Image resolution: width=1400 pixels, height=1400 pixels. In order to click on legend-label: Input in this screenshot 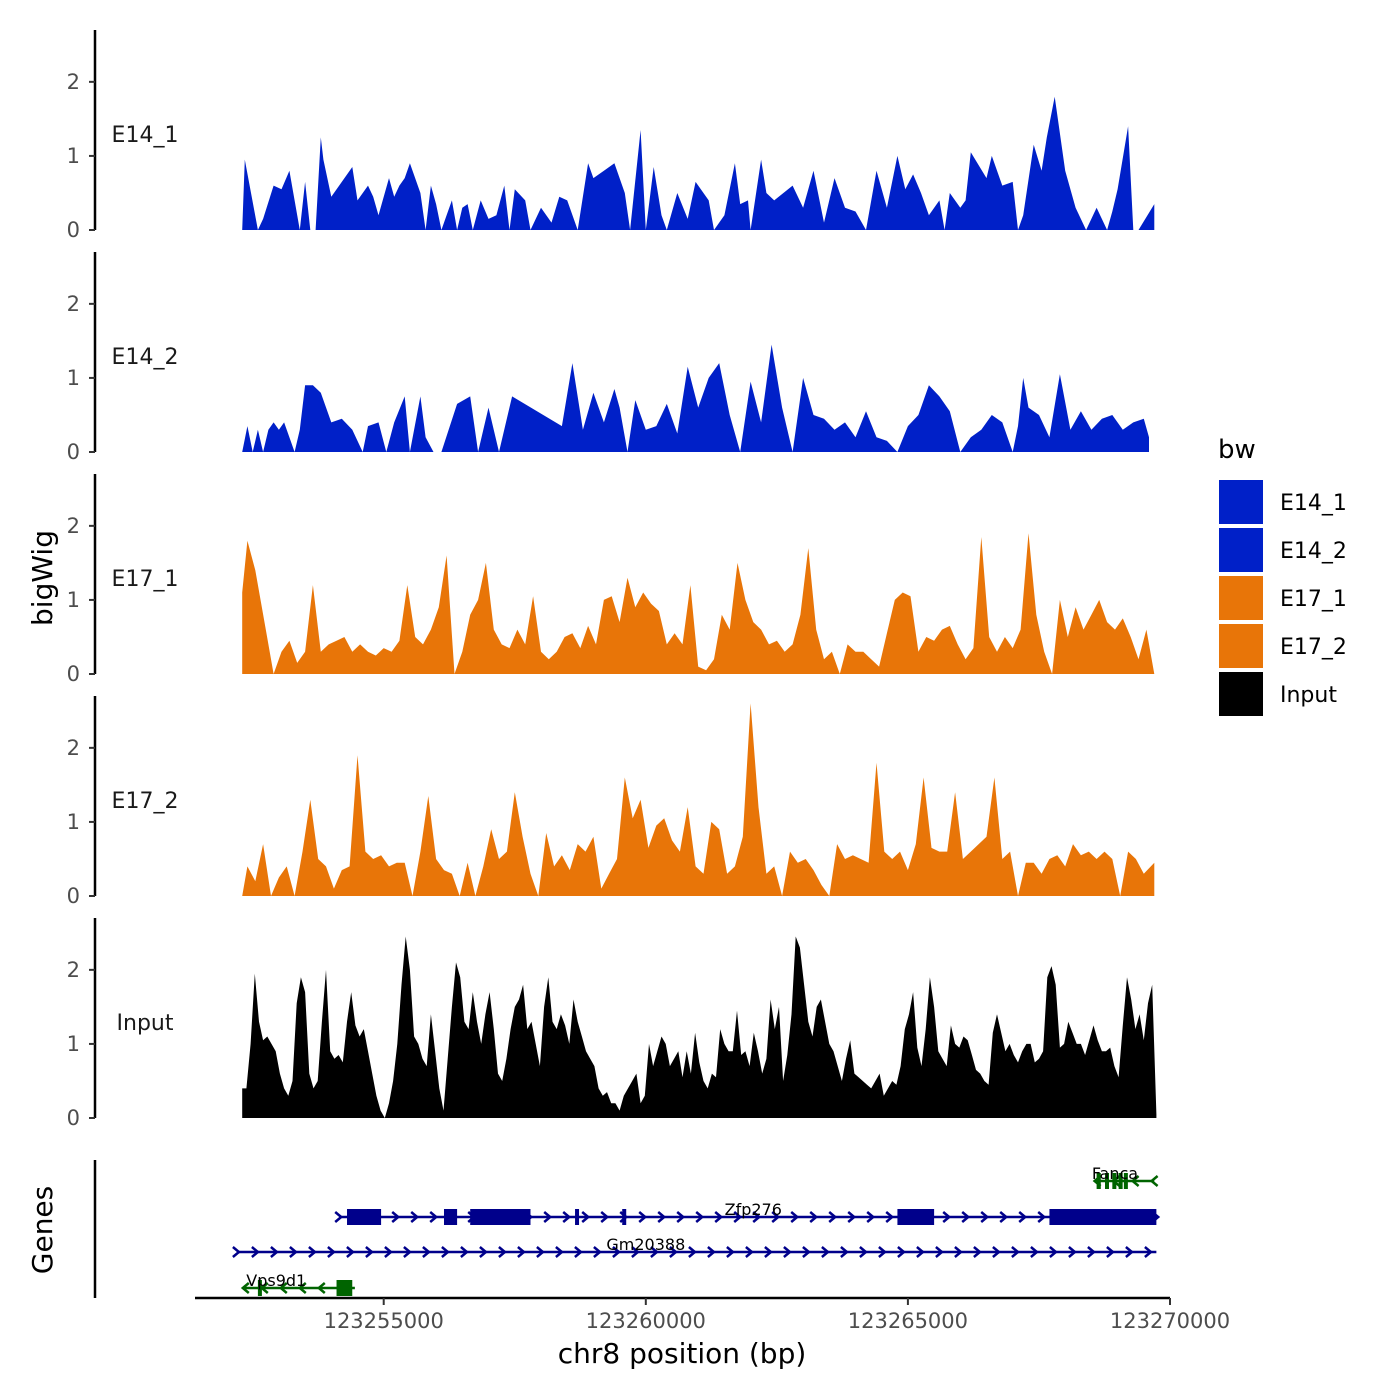, I will do `click(1308, 695)`.